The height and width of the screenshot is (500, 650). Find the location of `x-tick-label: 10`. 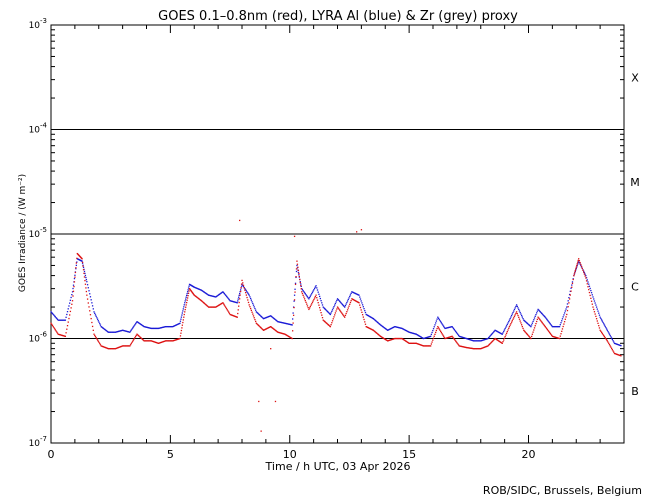

x-tick-label: 10 is located at coordinates (290, 454).